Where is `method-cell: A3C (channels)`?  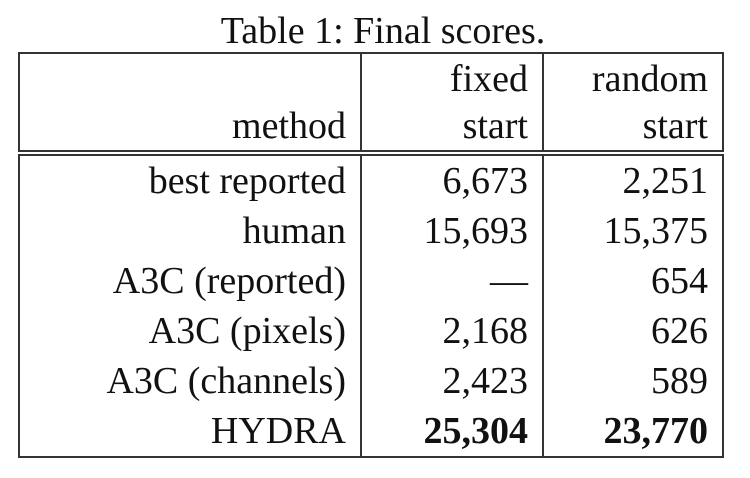
method-cell: A3C (channels) is located at coordinates (190, 381).